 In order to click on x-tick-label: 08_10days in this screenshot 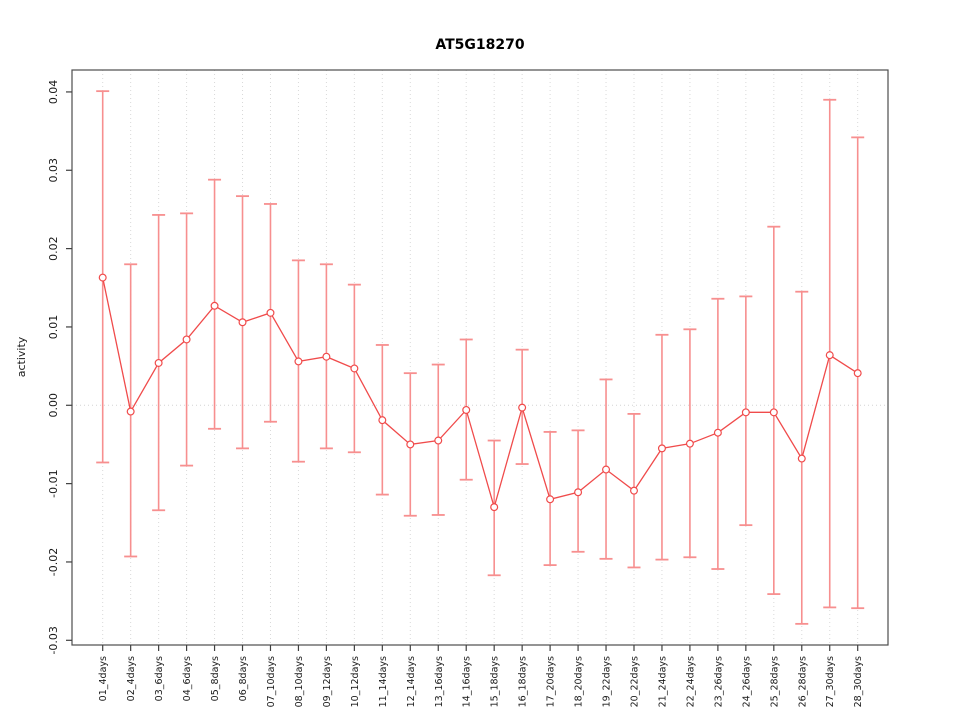, I will do `click(299, 681)`.